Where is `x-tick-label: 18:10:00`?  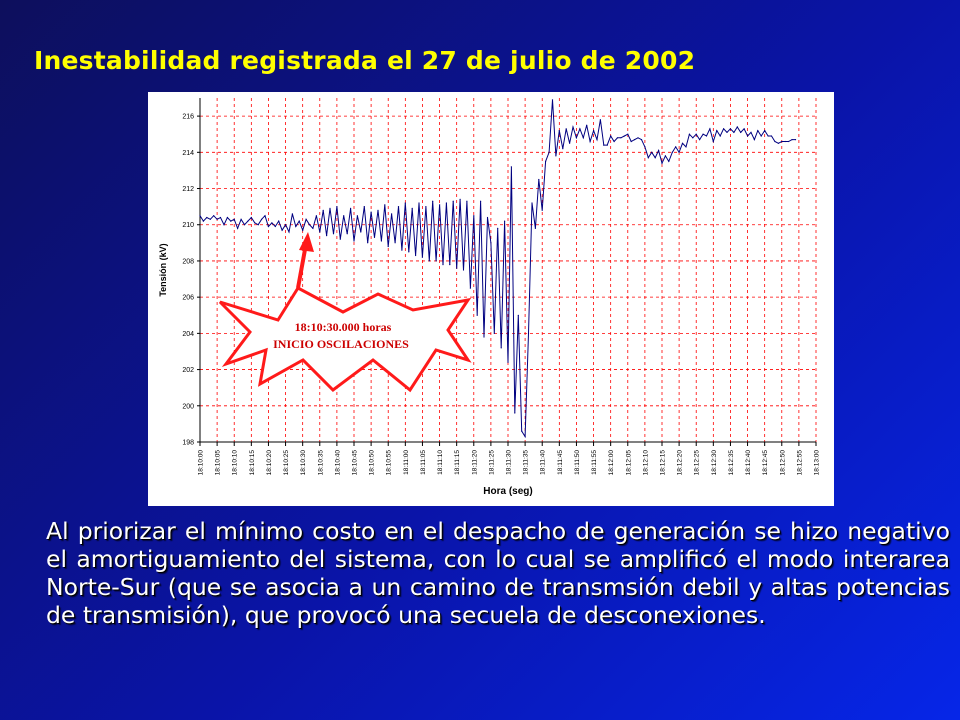 x-tick-label: 18:10:00 is located at coordinates (201, 463).